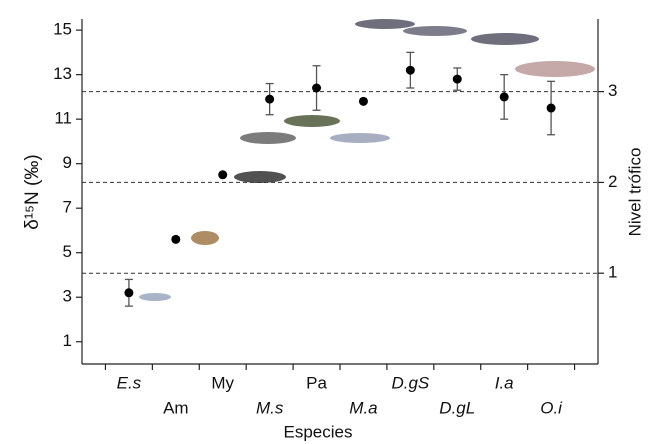  Describe the element at coordinates (612, 90) in the screenshot. I see `y2-tick-label: 3` at that location.